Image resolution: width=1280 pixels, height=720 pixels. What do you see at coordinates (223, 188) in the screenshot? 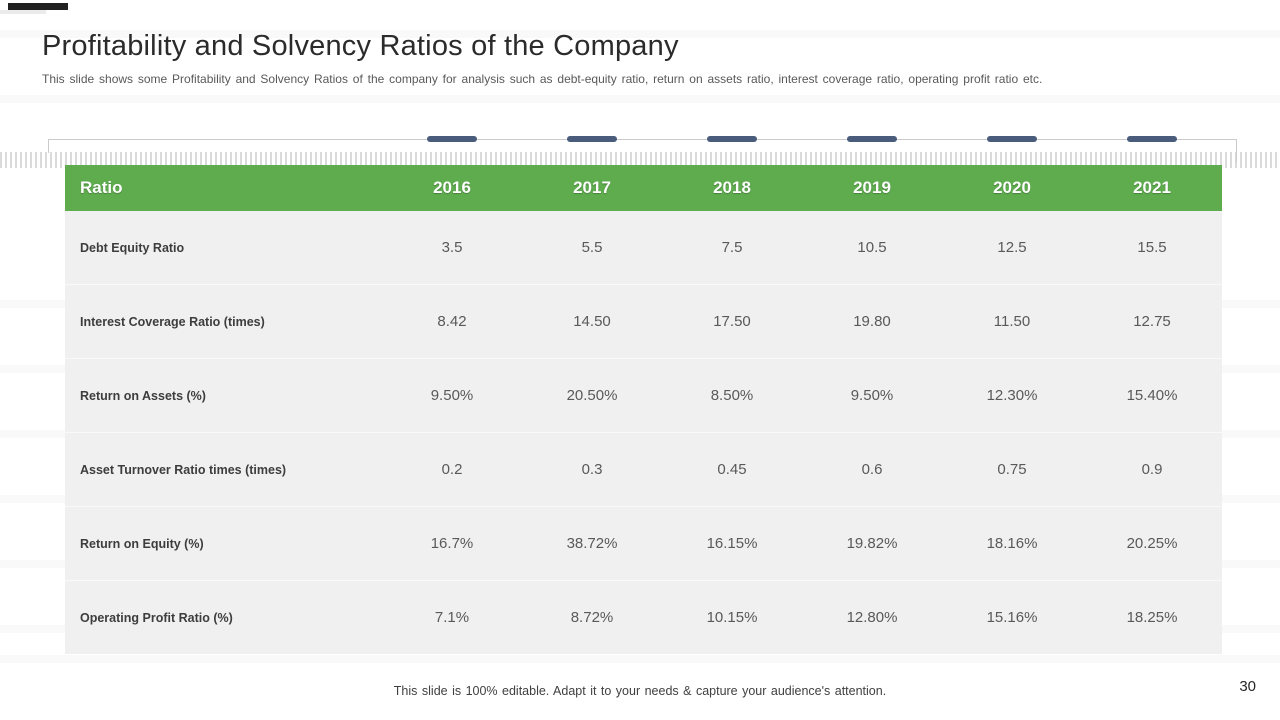
I see `col-header-ratio: Ratio` at bounding box center [223, 188].